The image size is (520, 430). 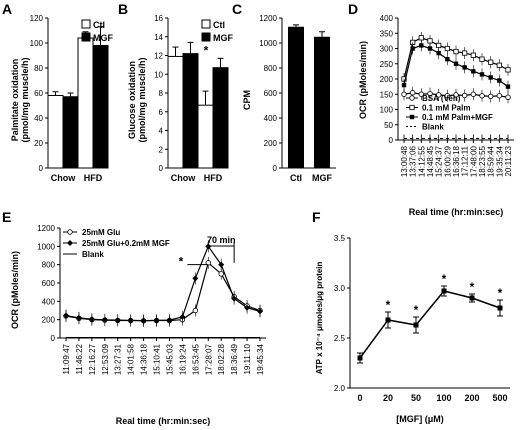 I want to click on panel-a-x-tick-label: HFD, so click(x=93, y=178).